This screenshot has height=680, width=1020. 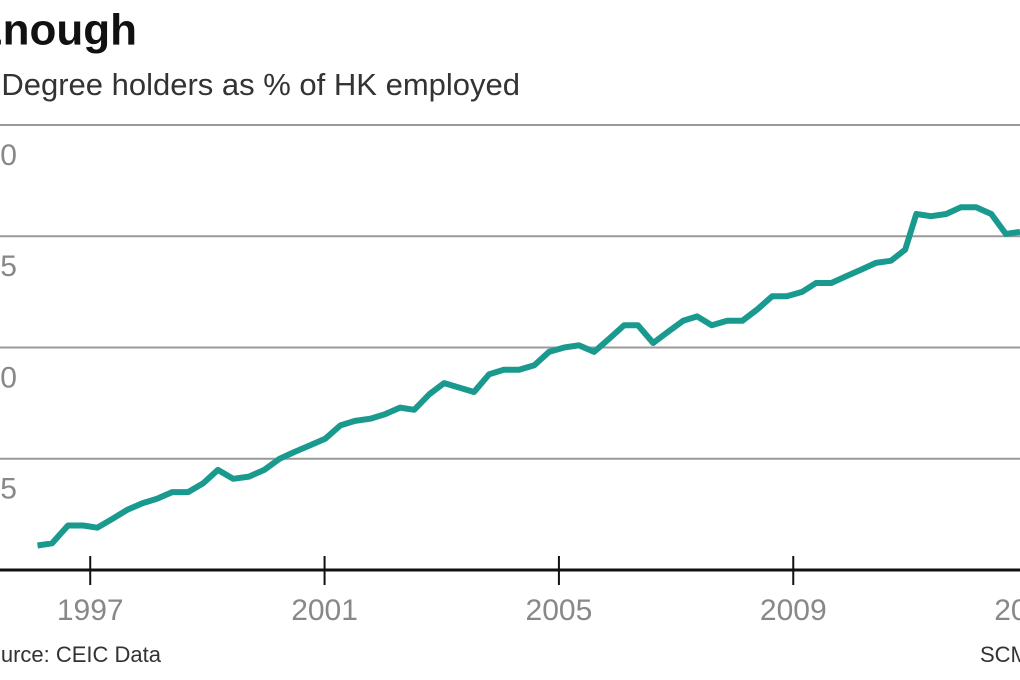 What do you see at coordinates (8, 155) in the screenshot?
I see `y-tick-label: 30` at bounding box center [8, 155].